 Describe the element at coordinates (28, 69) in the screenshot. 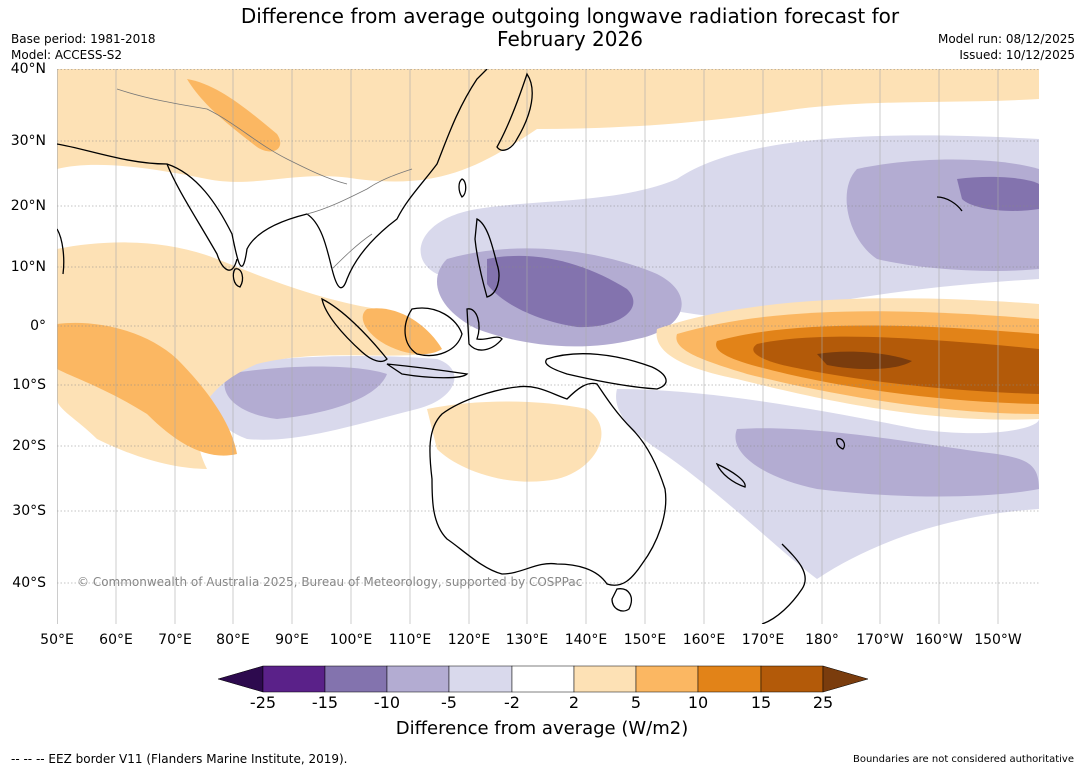

I see `lat-label-40n: 40°N` at that location.